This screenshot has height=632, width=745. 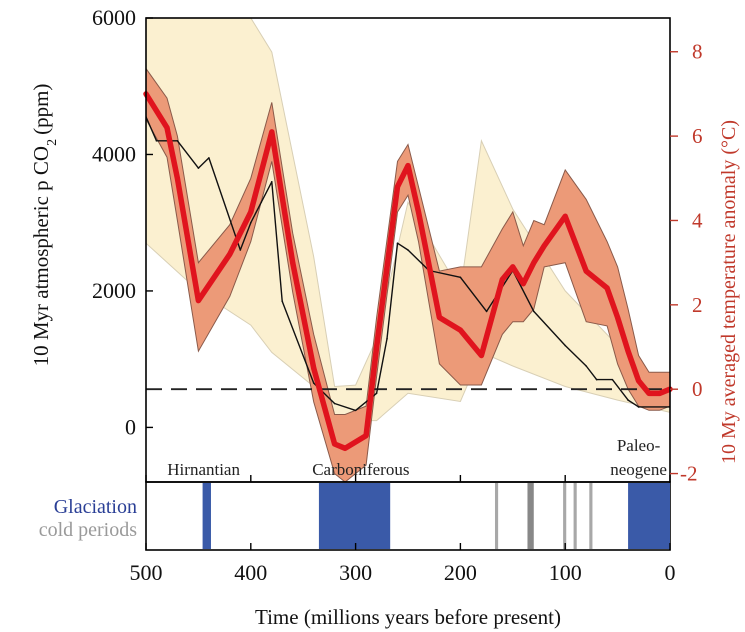 What do you see at coordinates (729, 292) in the screenshot?
I see `right-axis-title: 10 My averaged temperature anomaly (°C)` at bounding box center [729, 292].